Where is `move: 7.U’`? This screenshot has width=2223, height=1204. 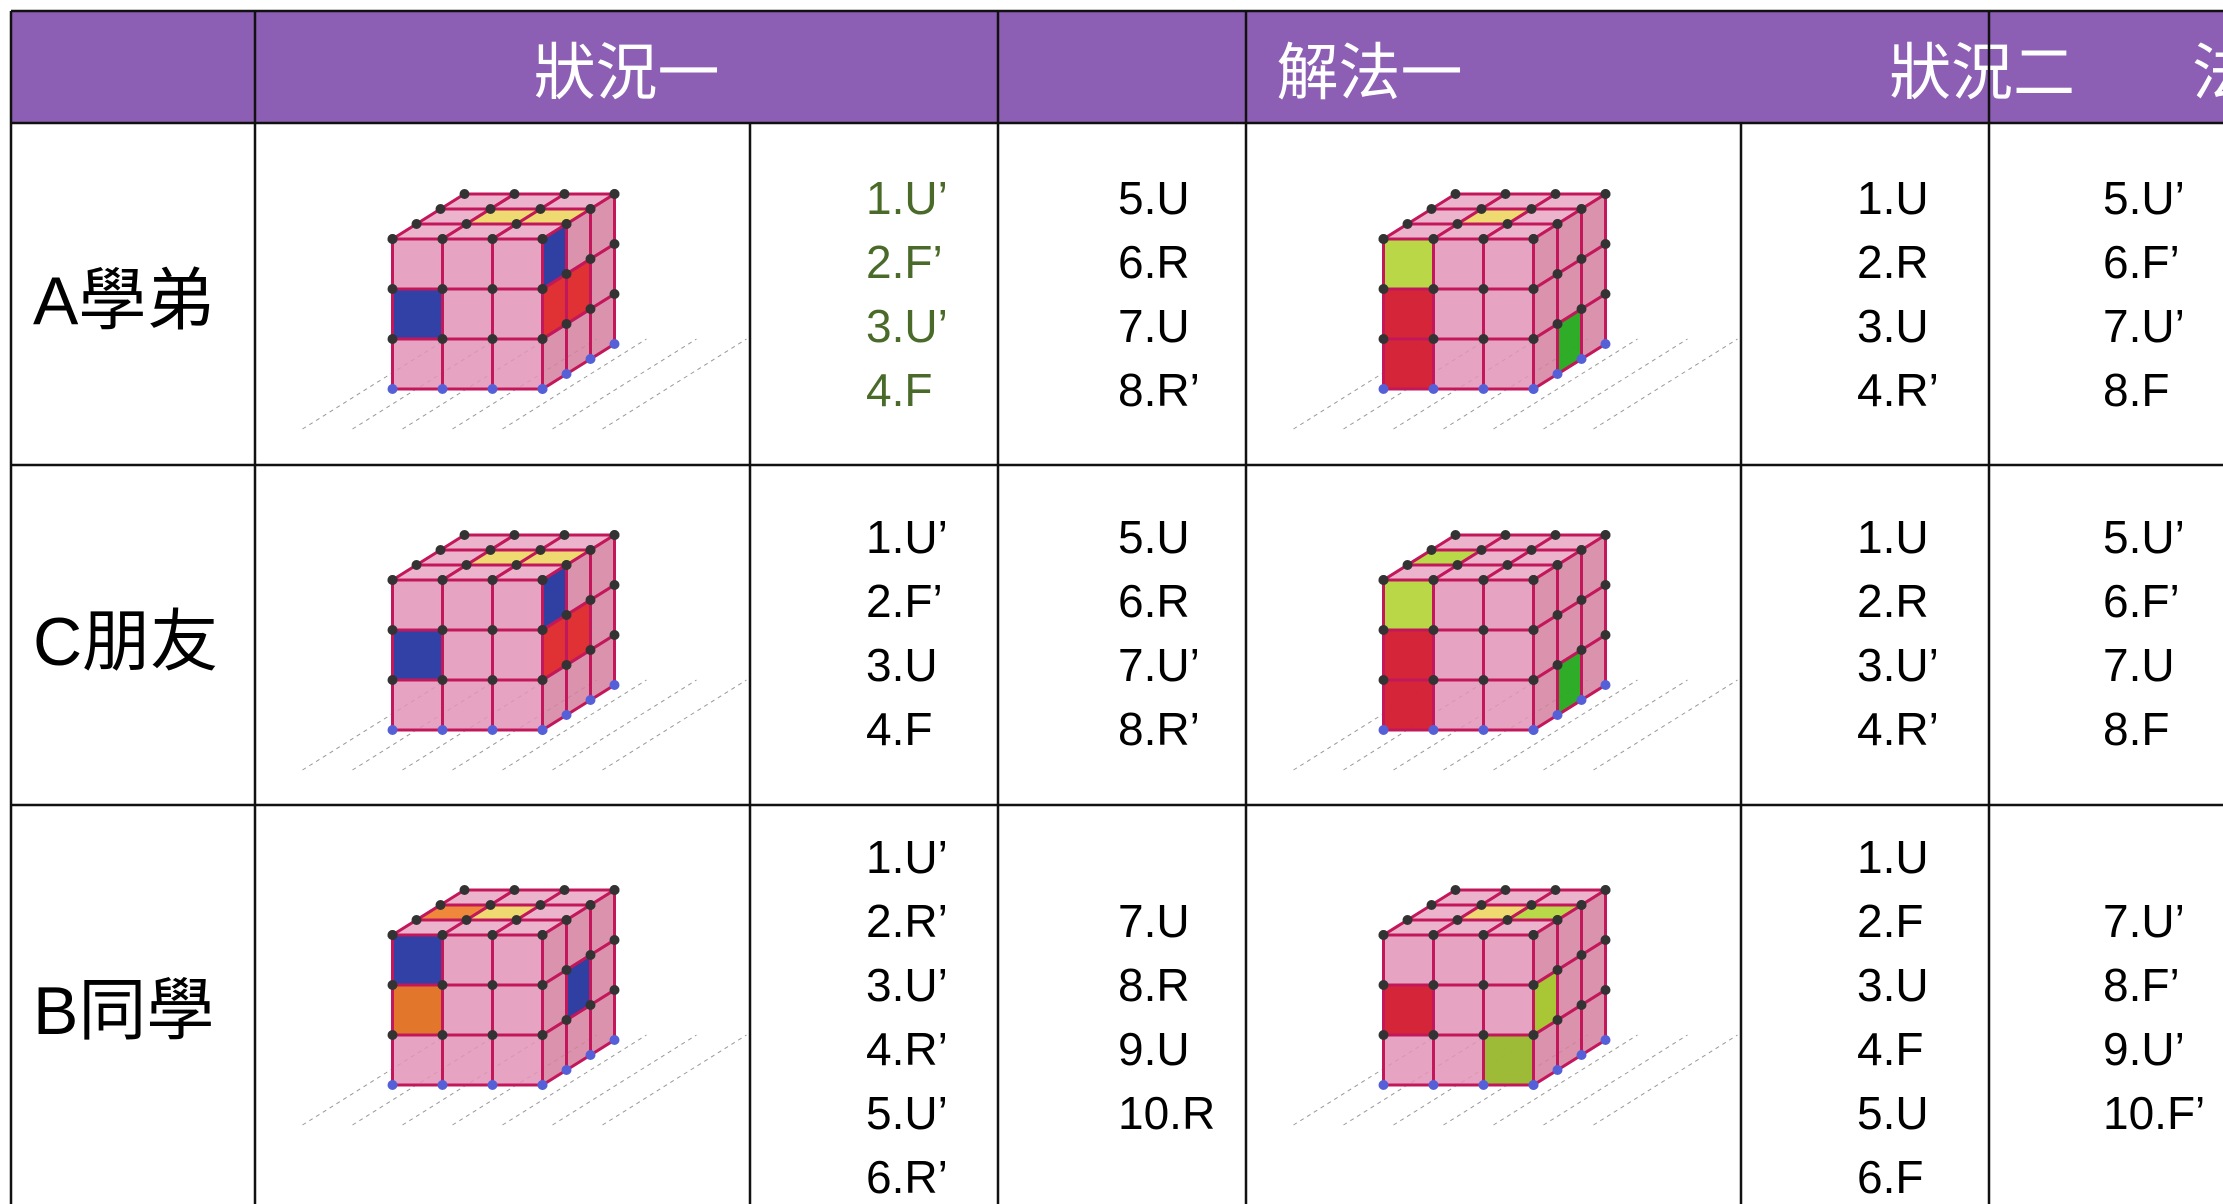 move: 7.U’ is located at coordinates (2144, 326).